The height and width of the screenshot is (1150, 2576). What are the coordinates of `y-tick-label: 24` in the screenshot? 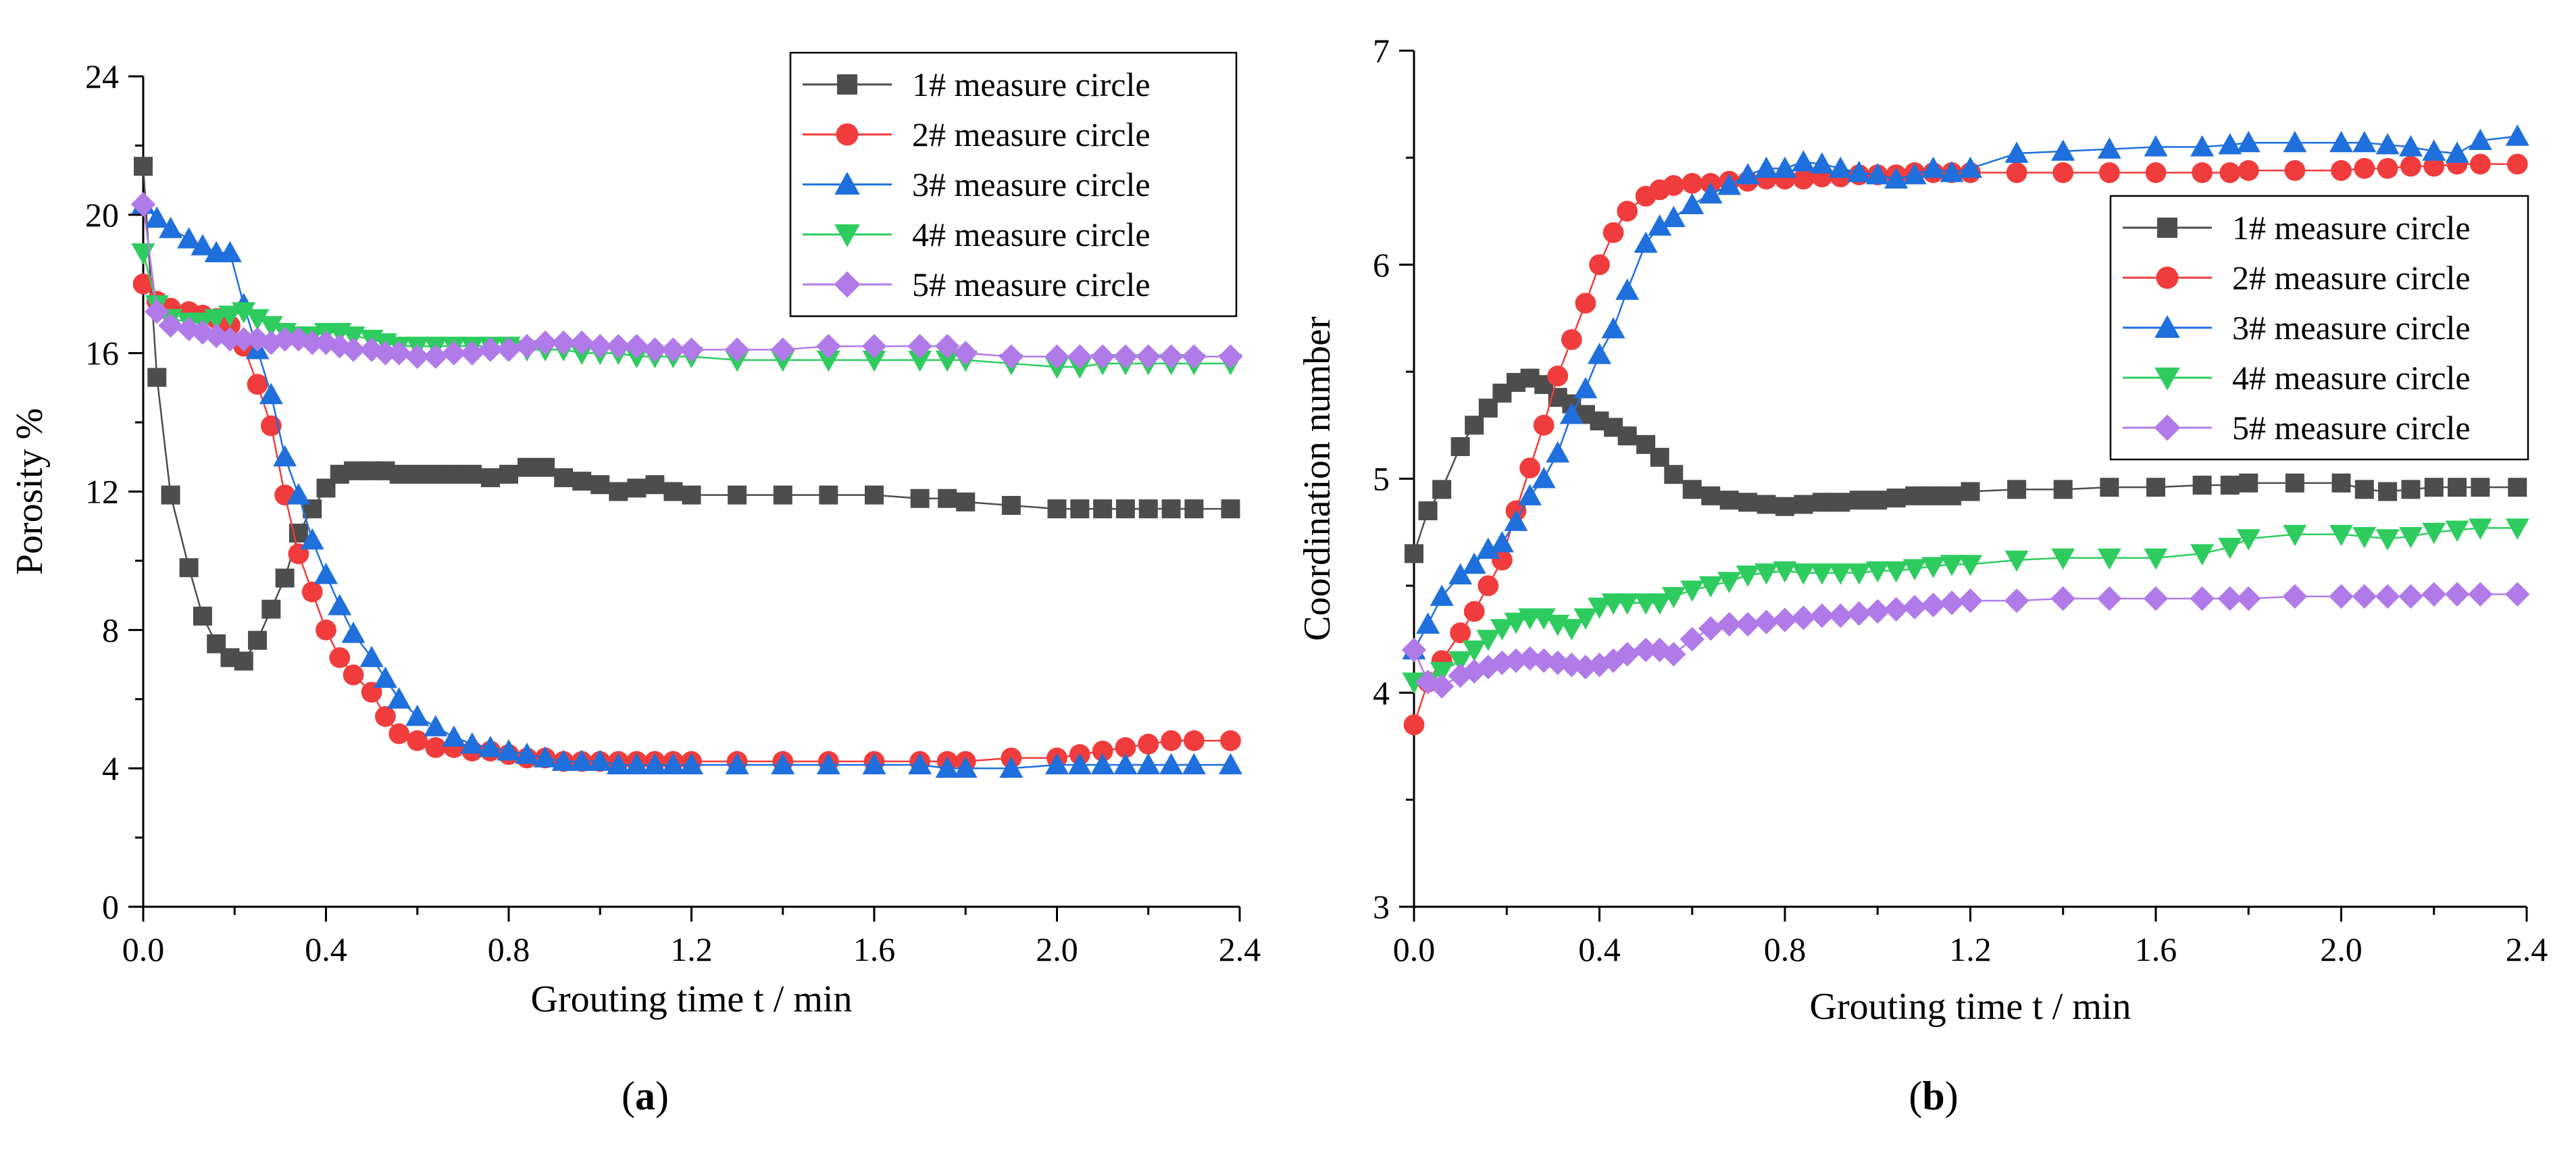 It's located at (102, 76).